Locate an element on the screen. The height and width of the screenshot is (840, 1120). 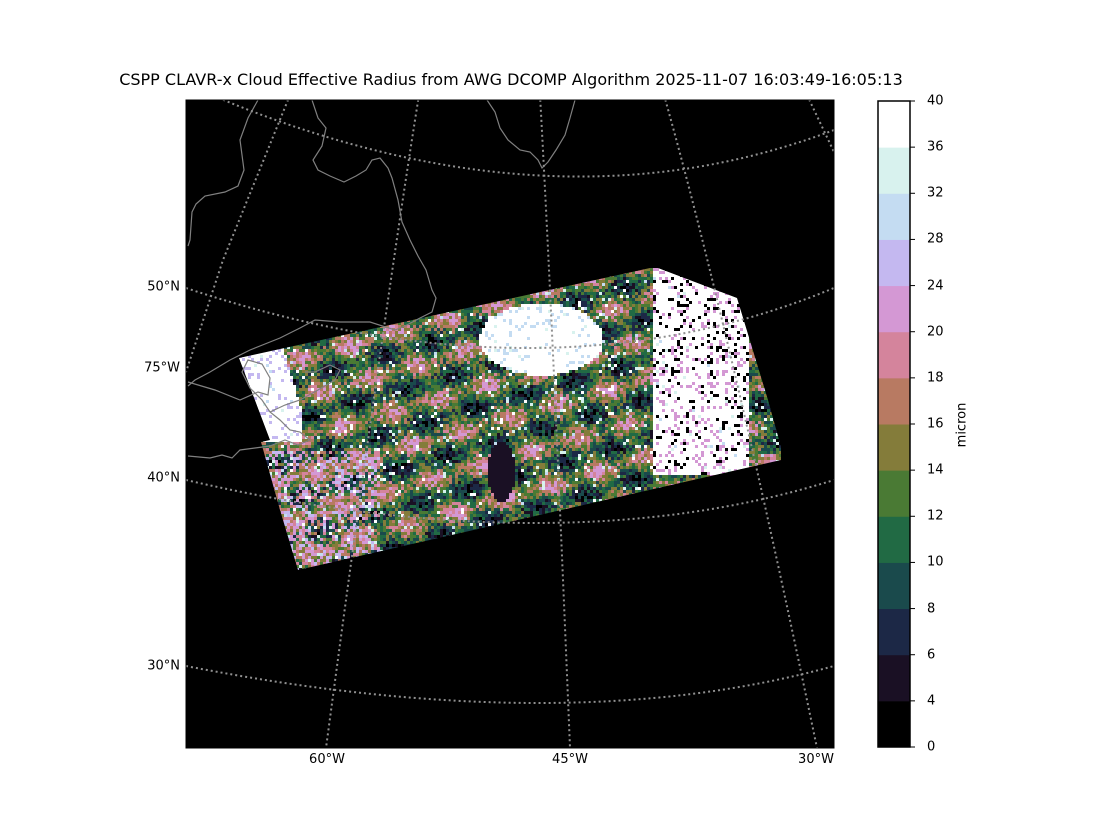
lat-label-40n: 40°N is located at coordinates (163, 478).